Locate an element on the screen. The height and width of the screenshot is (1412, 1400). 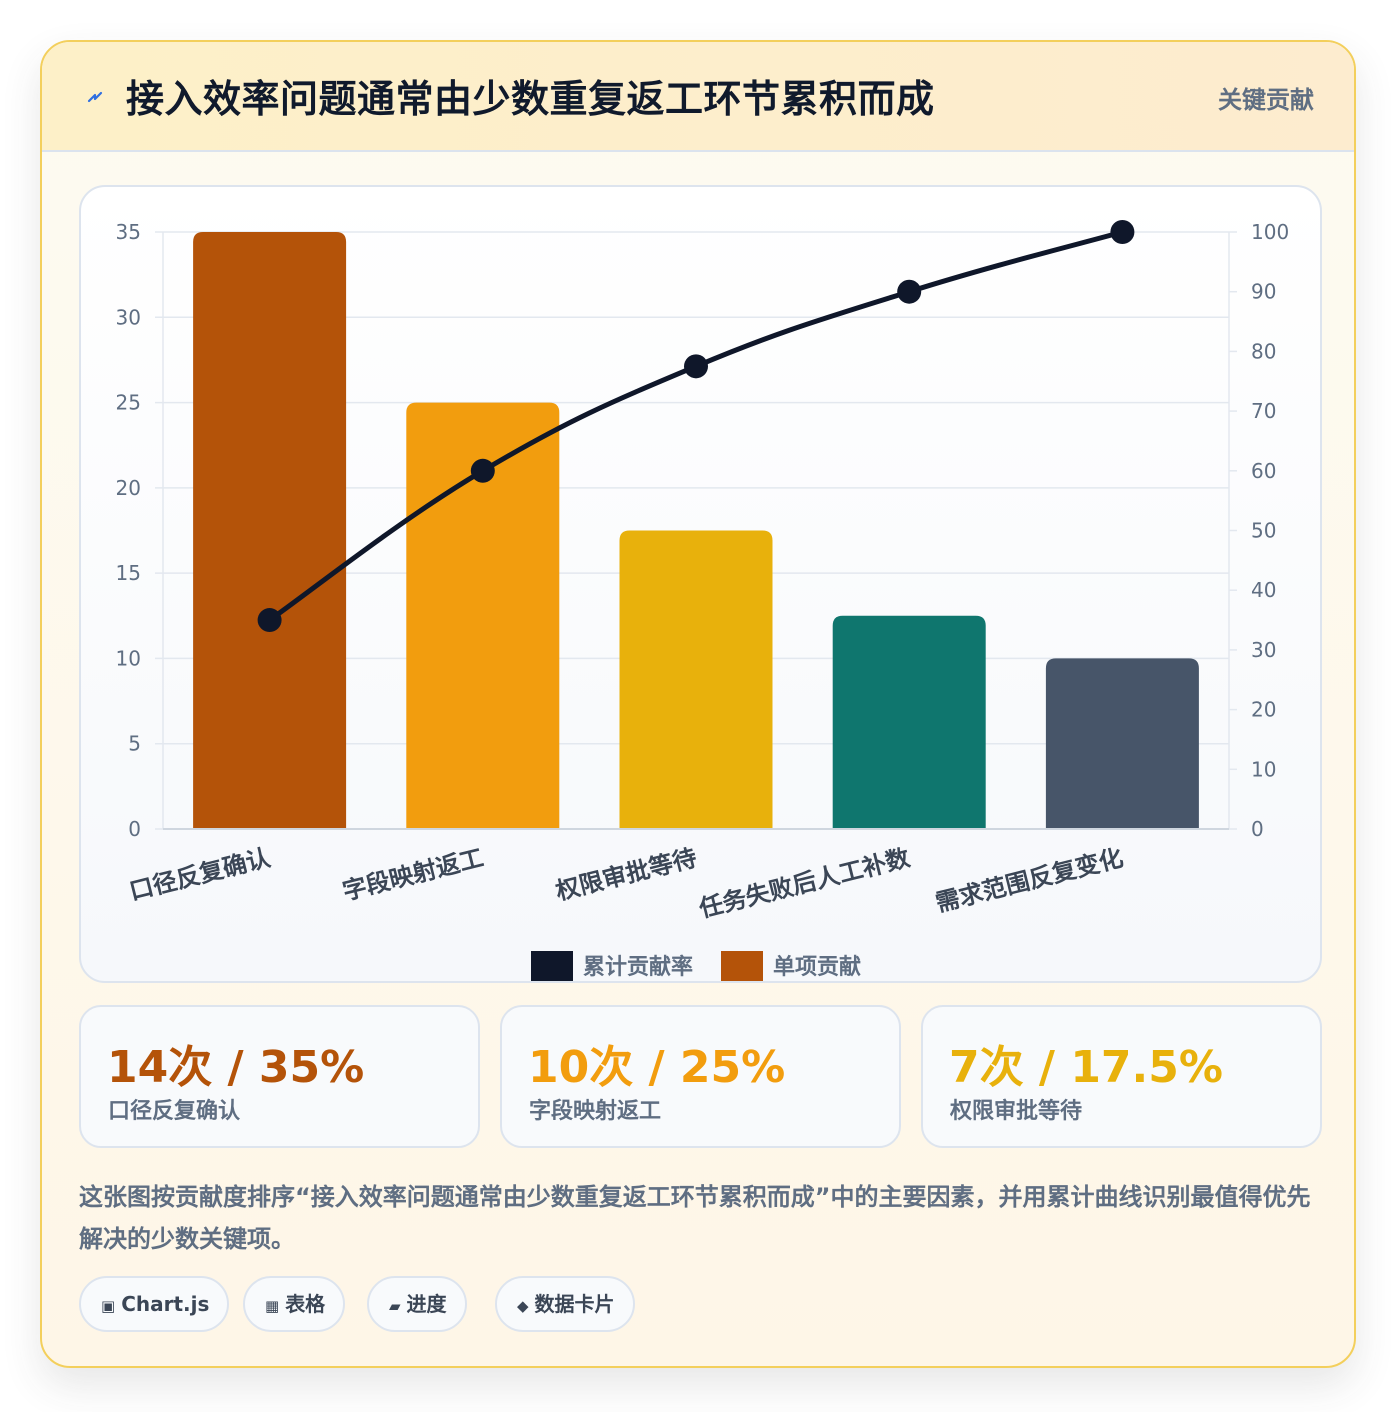
stat-card-2: 10次 / 25% 字段映射返工 is located at coordinates (700, 1076).